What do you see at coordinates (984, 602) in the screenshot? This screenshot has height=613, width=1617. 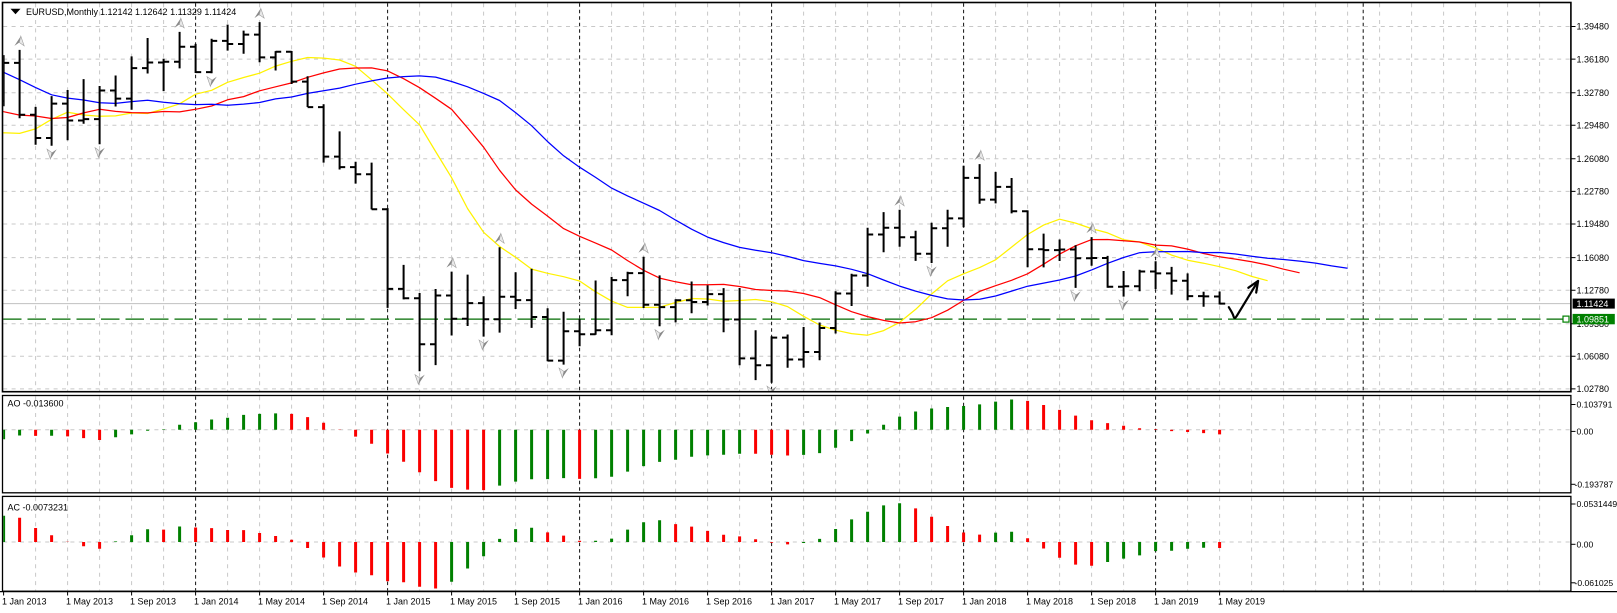 I see `svg-text: 1 Jan 2018` at bounding box center [984, 602].